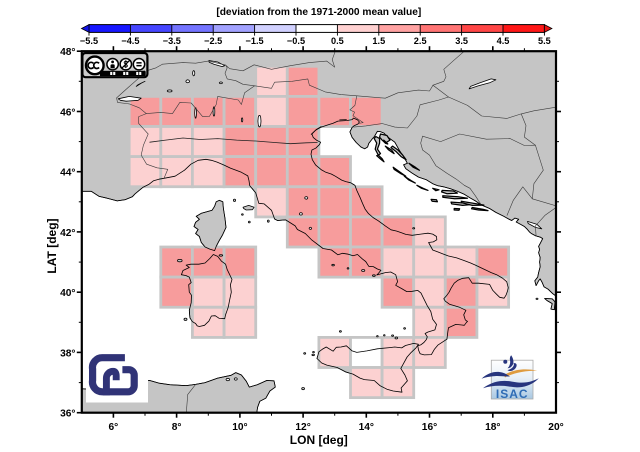  I want to click on svg-text: 3.5, so click(461, 41).